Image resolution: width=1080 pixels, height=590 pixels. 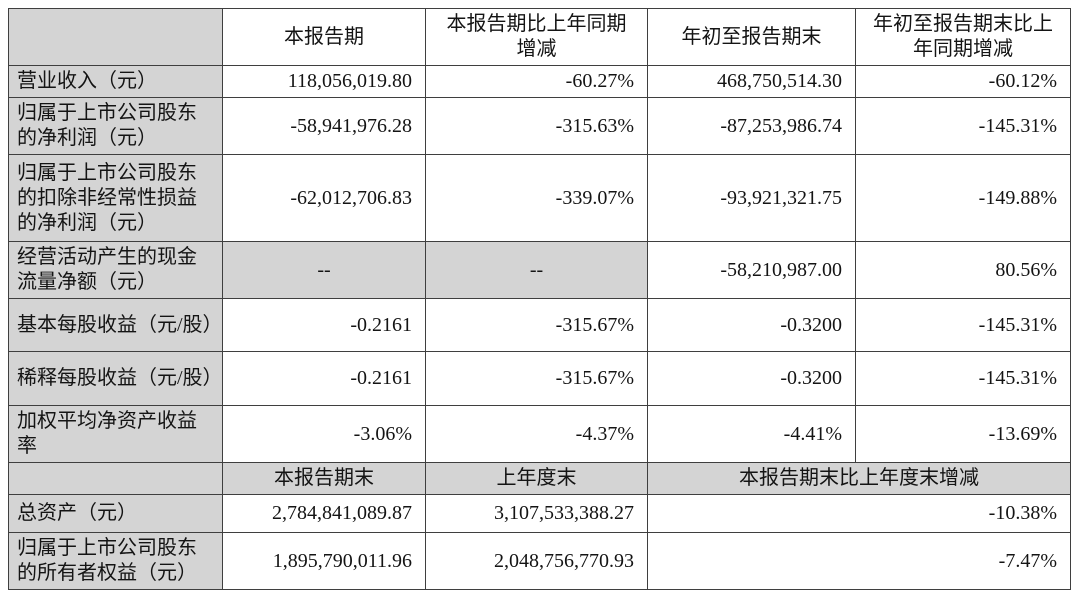 What do you see at coordinates (324, 37) in the screenshot?
I see `column-header-current-period: 本报告期` at bounding box center [324, 37].